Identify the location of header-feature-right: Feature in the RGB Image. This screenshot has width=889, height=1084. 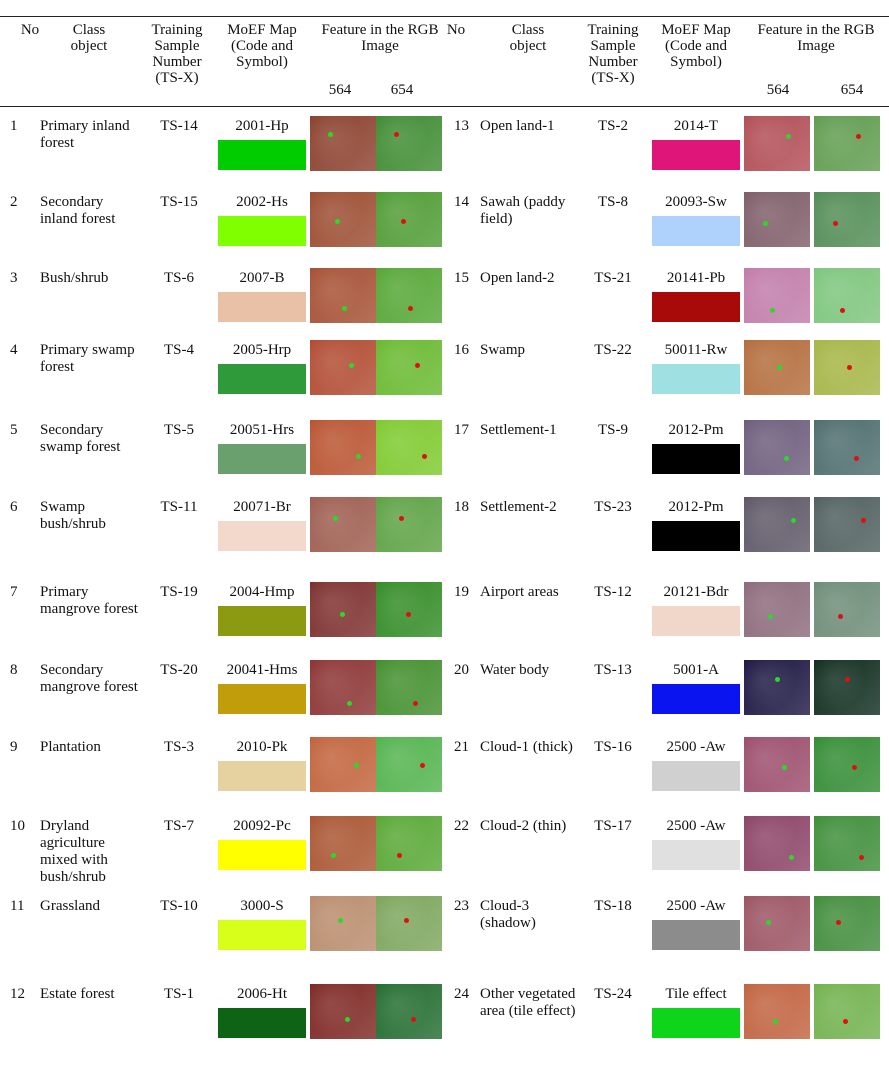
(816, 38).